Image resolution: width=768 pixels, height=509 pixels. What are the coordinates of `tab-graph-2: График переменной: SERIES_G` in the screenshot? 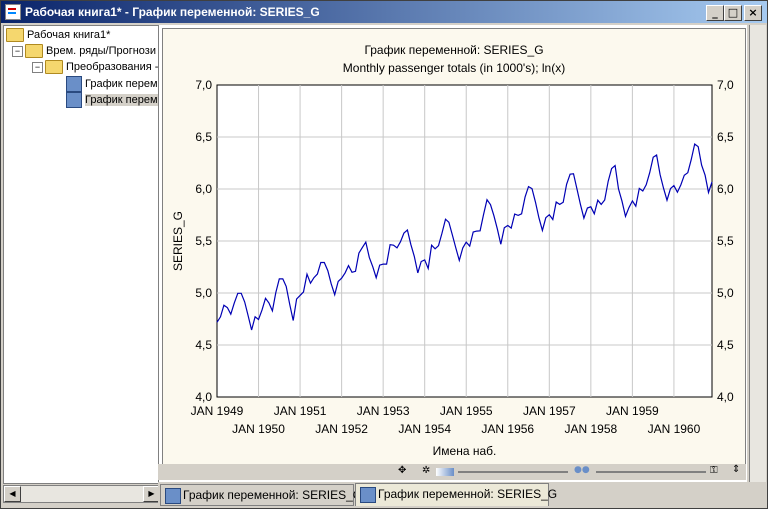 It's located at (456, 494).